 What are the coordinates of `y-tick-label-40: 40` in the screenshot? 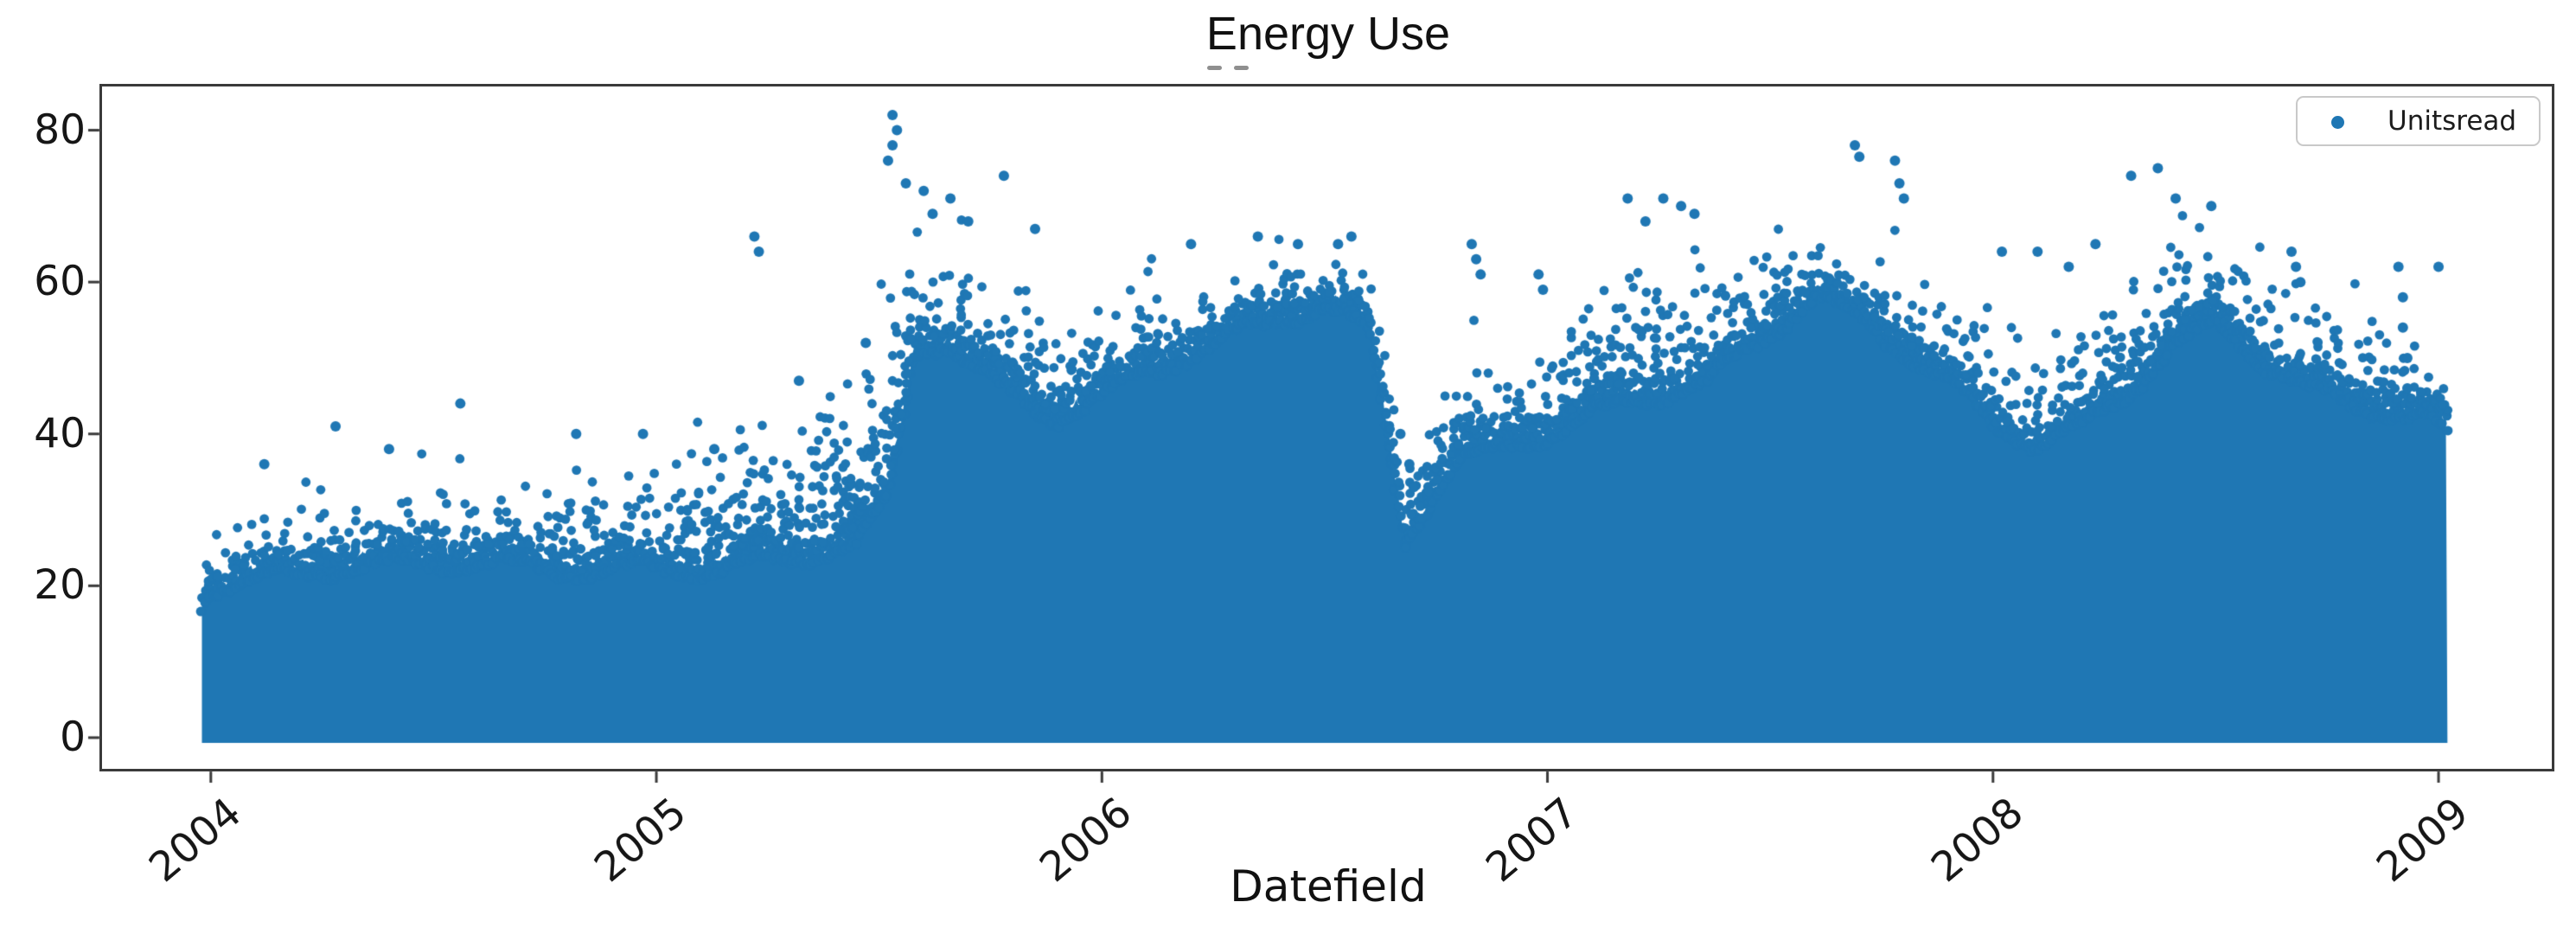 It's located at (60, 433).